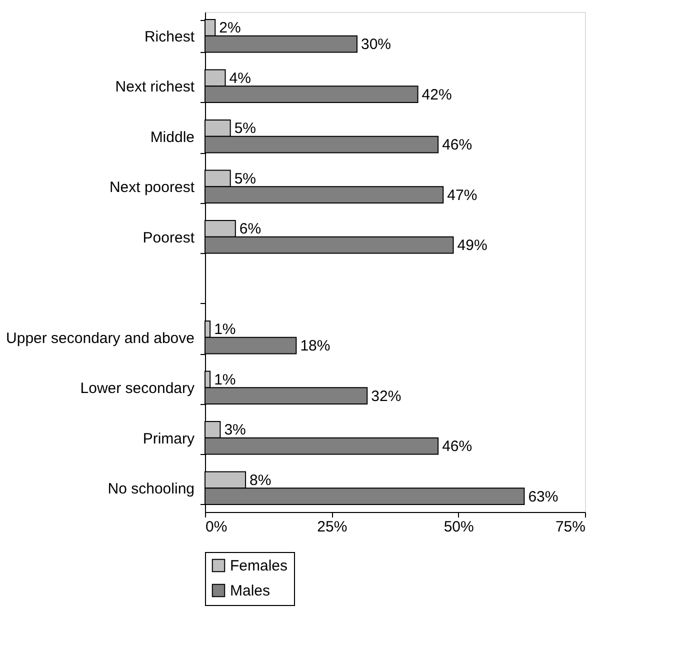 This screenshot has height=665, width=689. What do you see at coordinates (217, 527) in the screenshot?
I see `x-tick-label: 0%` at bounding box center [217, 527].